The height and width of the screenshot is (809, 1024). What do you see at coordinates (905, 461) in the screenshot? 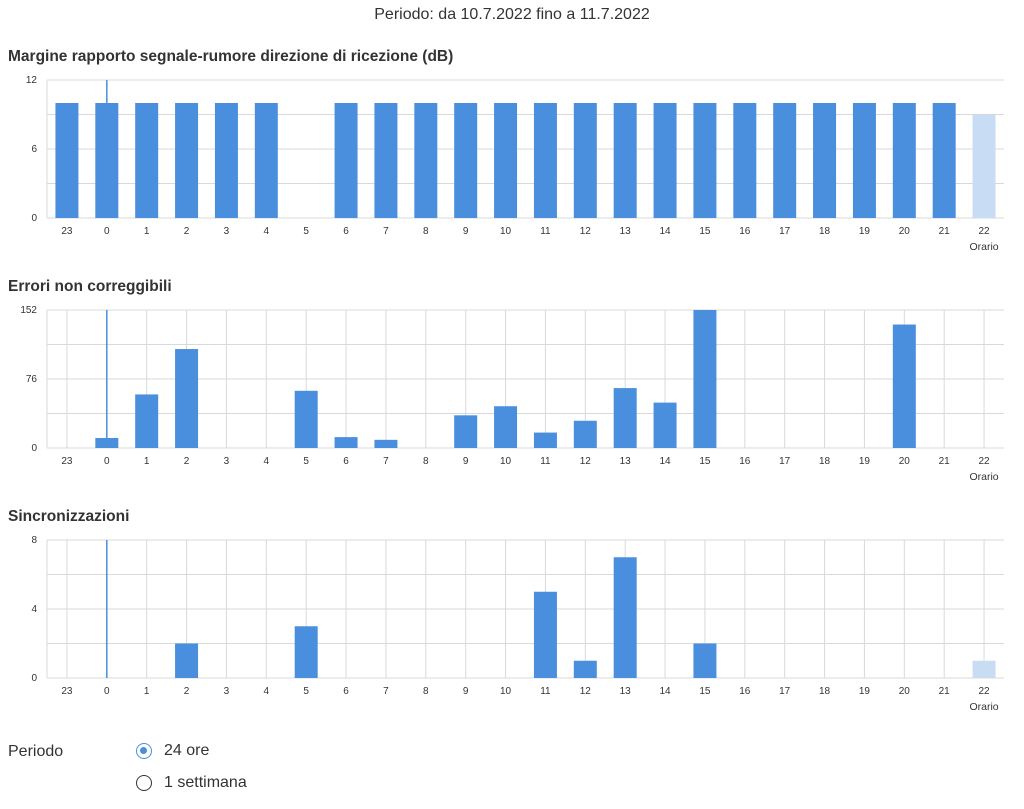
I see `x-tick-label: 20` at bounding box center [905, 461].